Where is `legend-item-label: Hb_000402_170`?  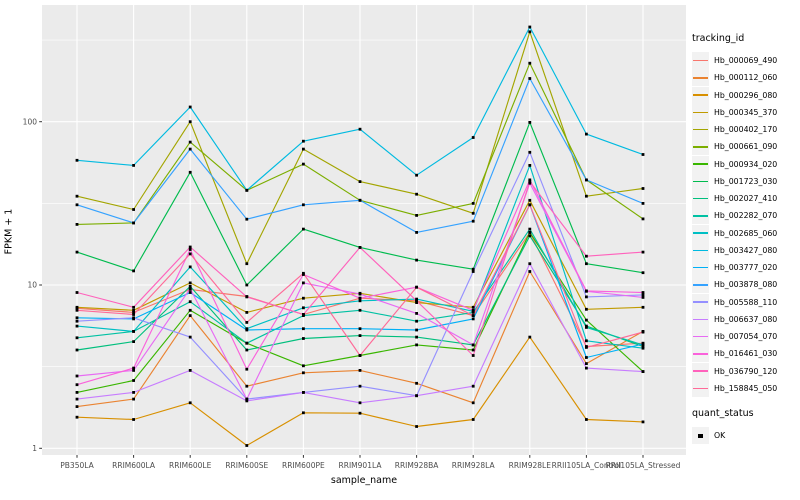 legend-item-label: Hb_000402_170 is located at coordinates (746, 130).